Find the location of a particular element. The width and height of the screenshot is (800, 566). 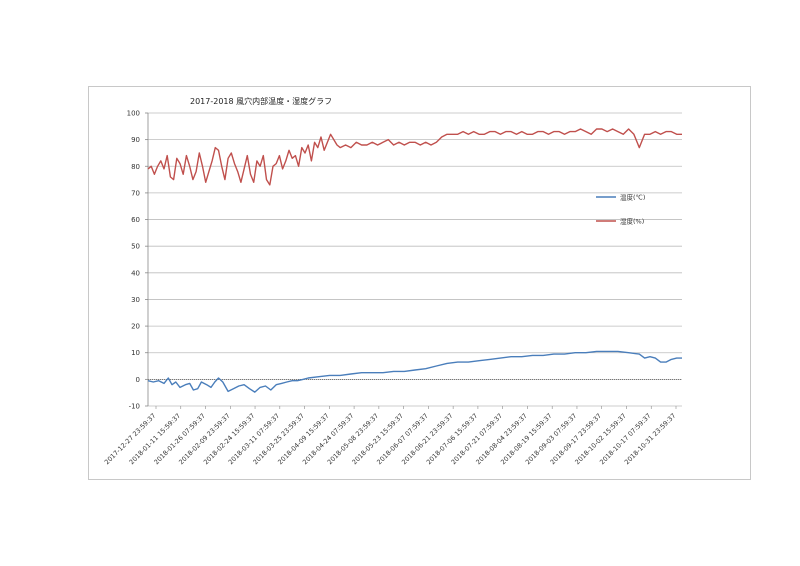

y-tick-label: 90 is located at coordinates (135, 140).